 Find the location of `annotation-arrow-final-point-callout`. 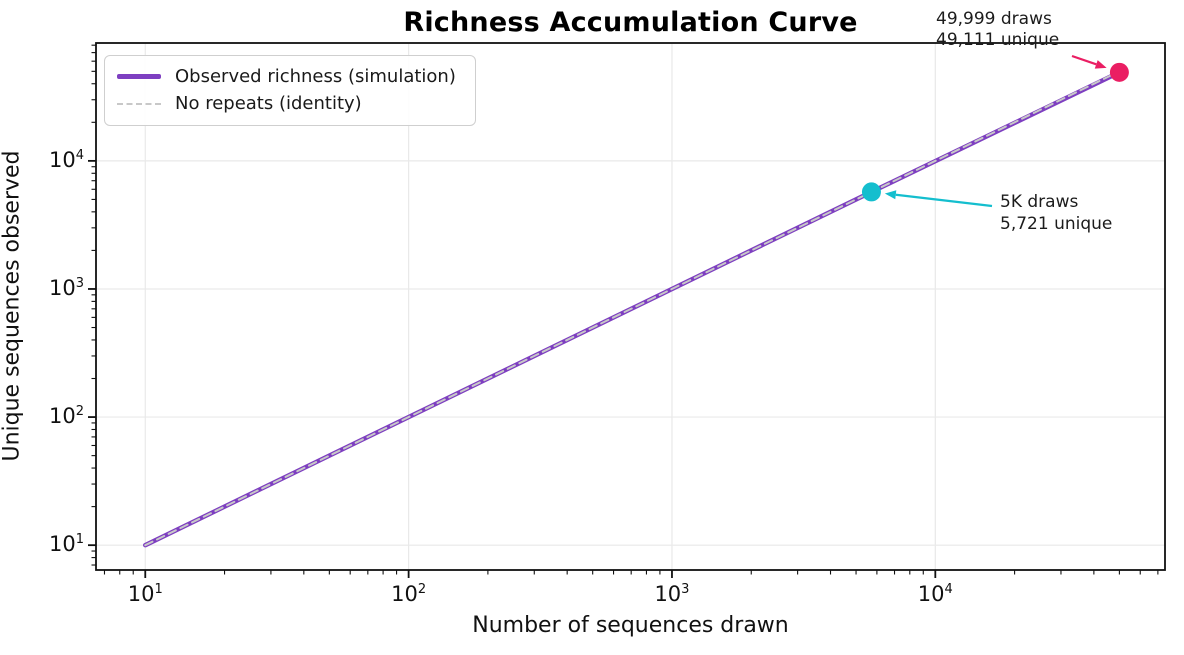

annotation-arrow-final-point-callout is located at coordinates (1084, 60).